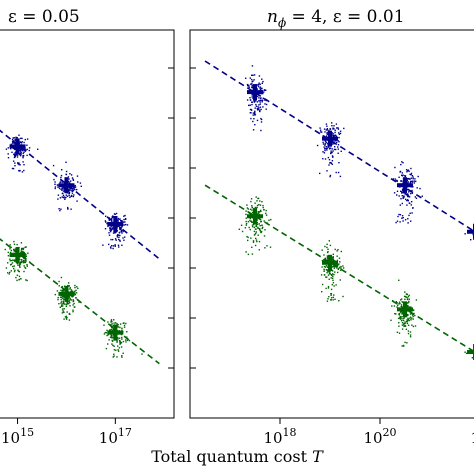 The image size is (474, 474). What do you see at coordinates (231, 456) in the screenshot?
I see `x-axis-label-text: Total quantum cost` at bounding box center [231, 456].